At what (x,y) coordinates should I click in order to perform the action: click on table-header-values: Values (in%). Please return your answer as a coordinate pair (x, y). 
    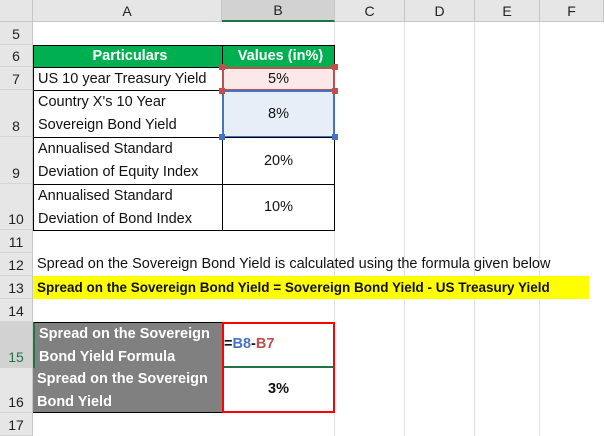
    Looking at the image, I should click on (278, 56).